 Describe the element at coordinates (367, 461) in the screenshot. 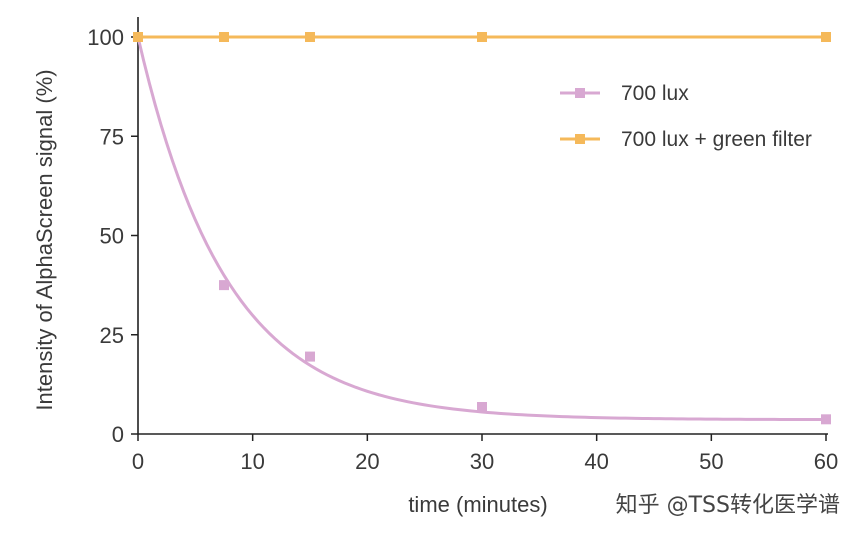

I see `x-tick-label: 20` at that location.